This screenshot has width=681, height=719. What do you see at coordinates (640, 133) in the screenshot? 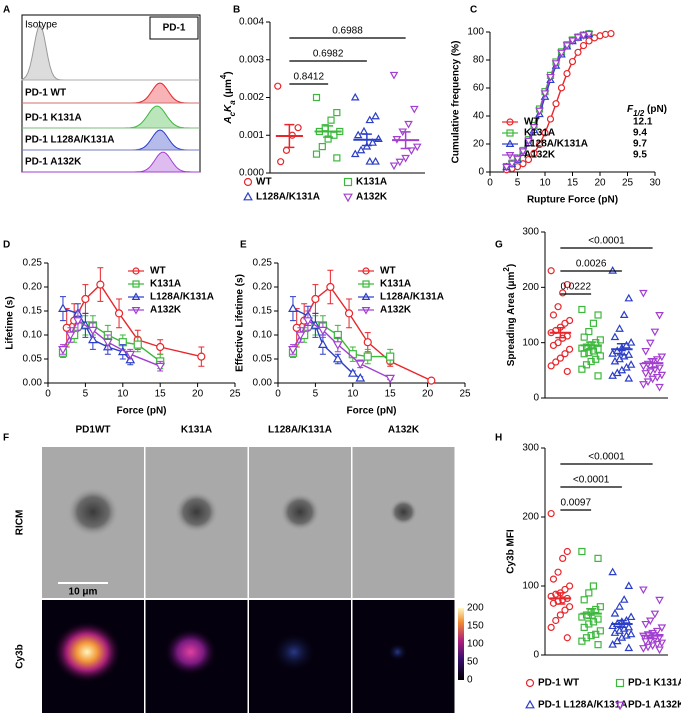
I see `legend-value: 9.4` at bounding box center [640, 133].